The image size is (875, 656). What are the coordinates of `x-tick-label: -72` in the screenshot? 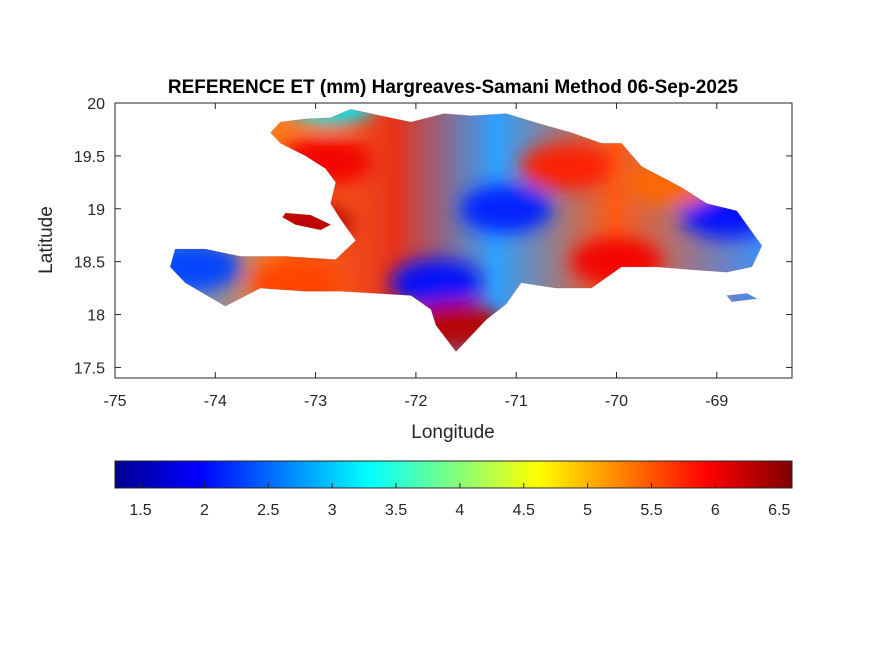 It's located at (415, 401).